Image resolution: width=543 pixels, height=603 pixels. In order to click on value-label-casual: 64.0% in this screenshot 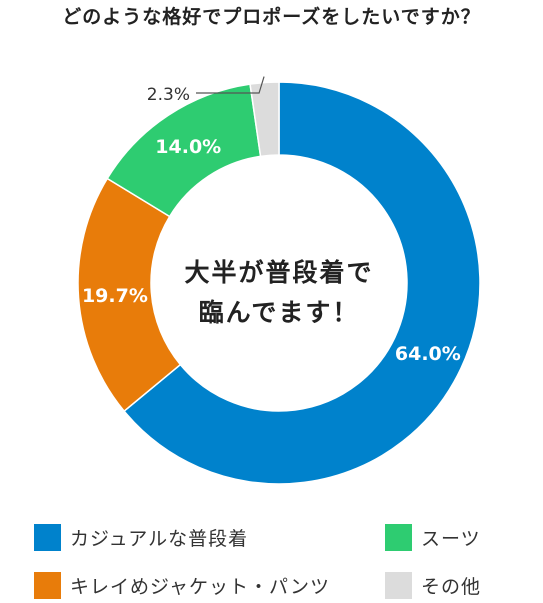, I will do `click(428, 354)`.